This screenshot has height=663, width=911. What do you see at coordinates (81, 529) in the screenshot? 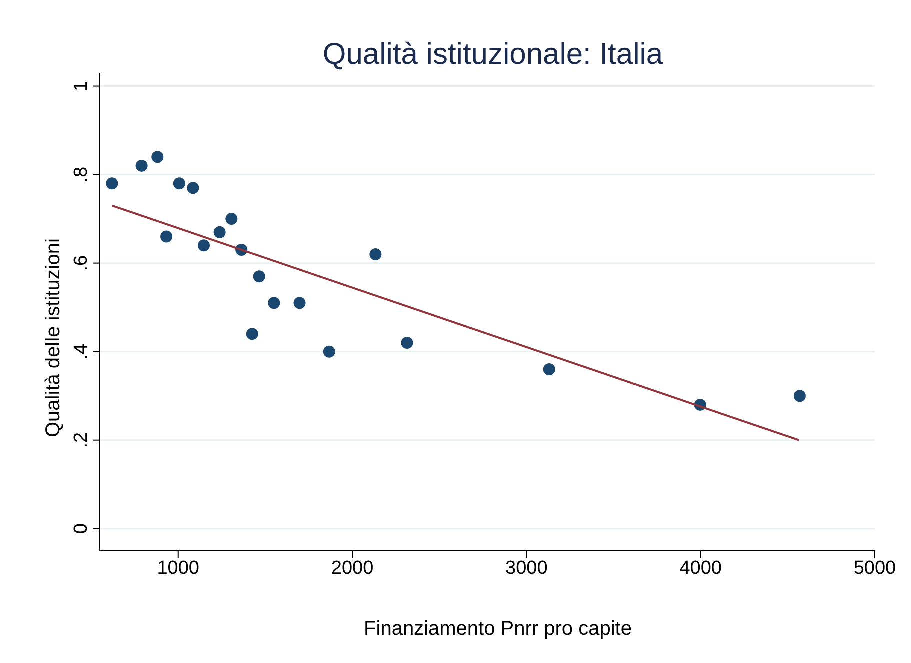
I see `y-tick-label: 0` at bounding box center [81, 529].